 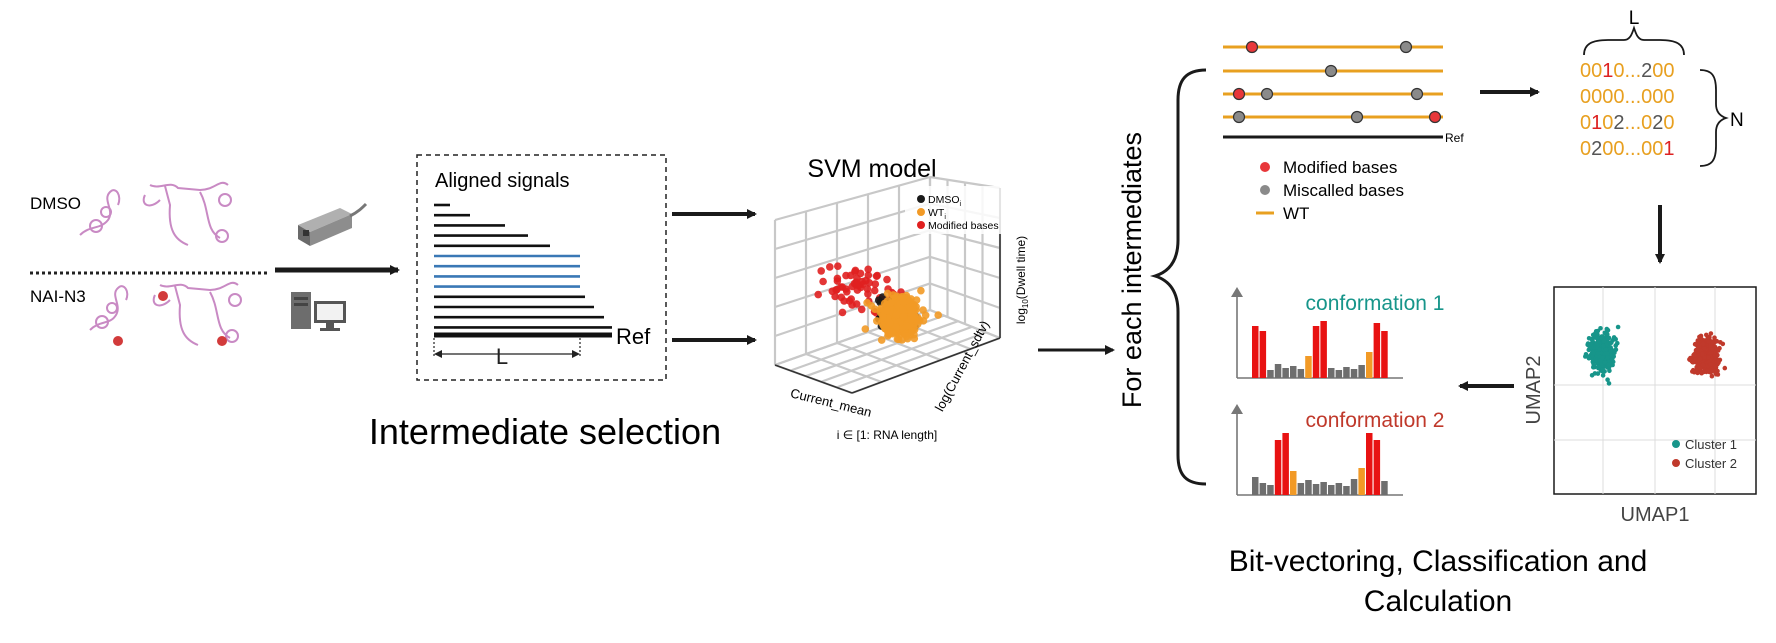 I want to click on matrix-top-label: L, so click(x=1634, y=18).